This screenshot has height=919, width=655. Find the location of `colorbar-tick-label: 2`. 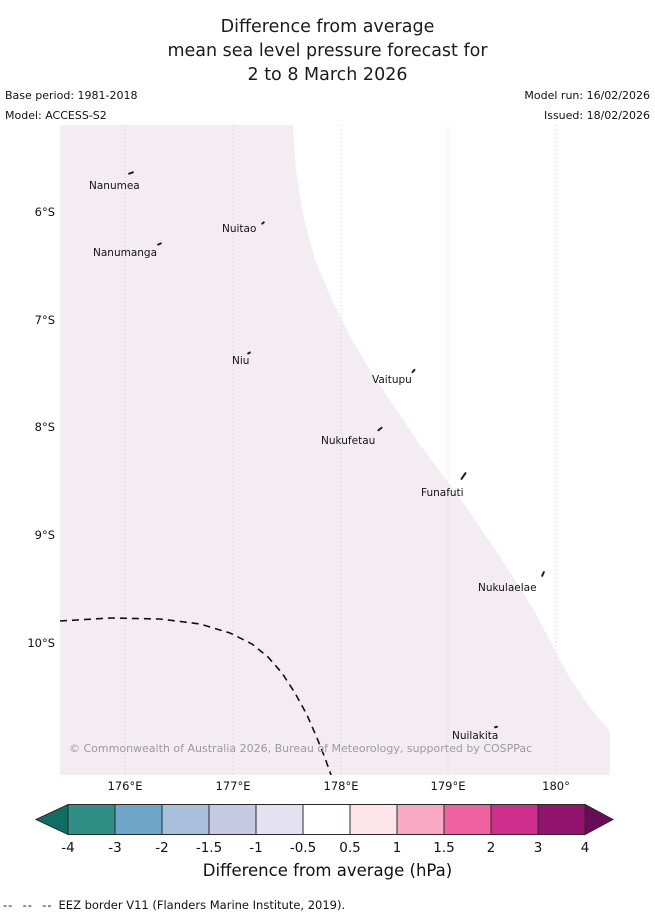

colorbar-tick-label: 2 is located at coordinates (491, 848).